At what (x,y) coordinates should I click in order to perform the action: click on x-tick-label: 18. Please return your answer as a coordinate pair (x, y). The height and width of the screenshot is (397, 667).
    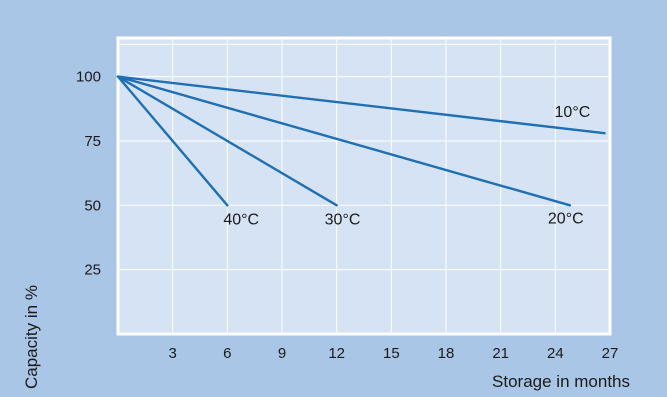
    Looking at the image, I should click on (446, 353).